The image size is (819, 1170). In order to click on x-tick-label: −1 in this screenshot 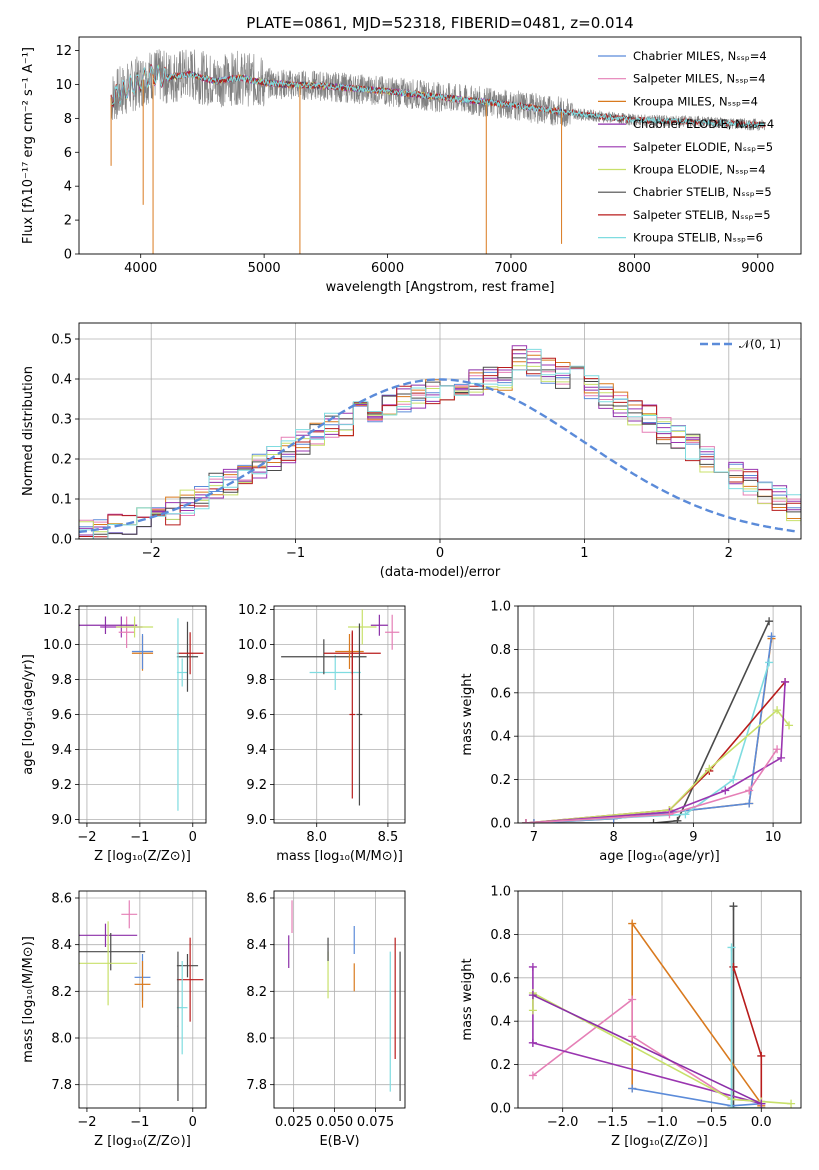, I will do `click(139, 1122)`.